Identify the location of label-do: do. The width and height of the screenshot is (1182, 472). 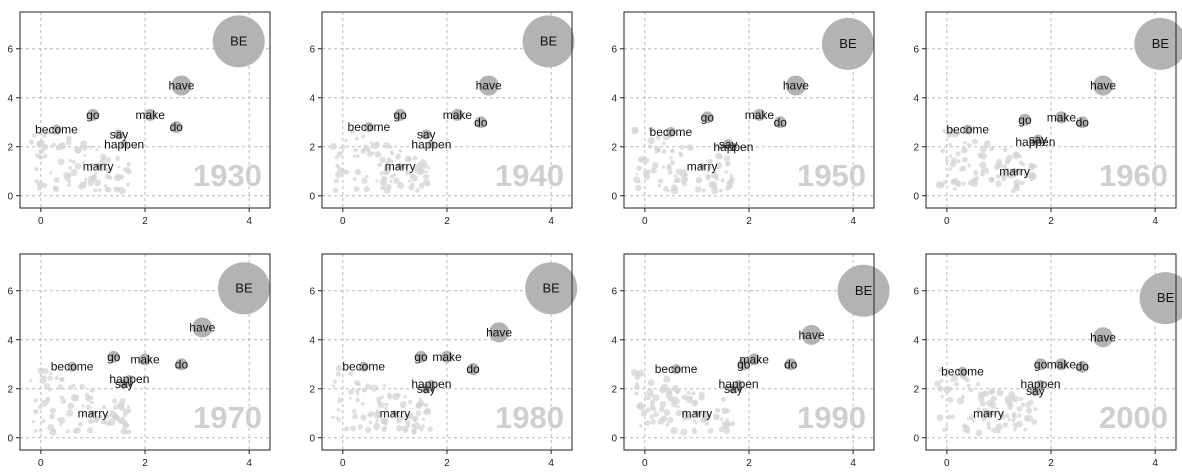
(1083, 367).